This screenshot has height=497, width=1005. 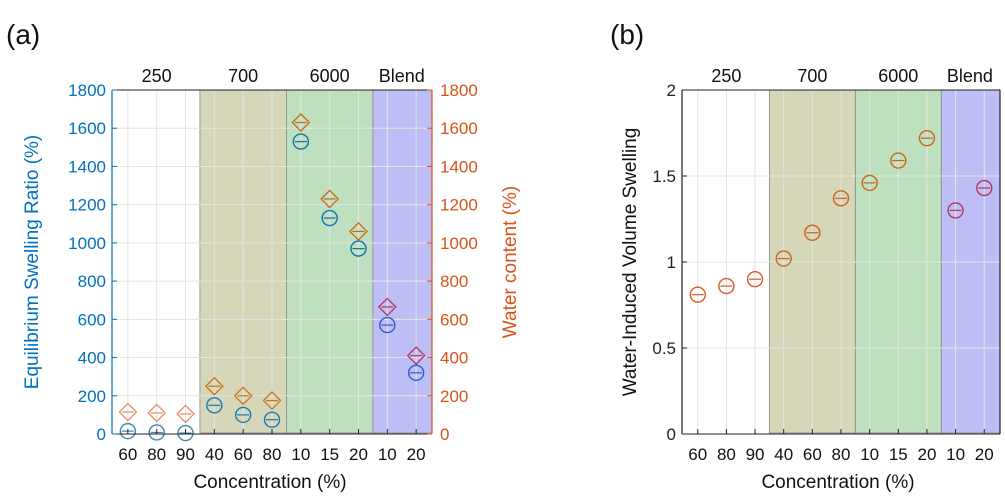 What do you see at coordinates (269, 482) in the screenshot?
I see `panel-a-x-axis-label: Concentration (%)` at bounding box center [269, 482].